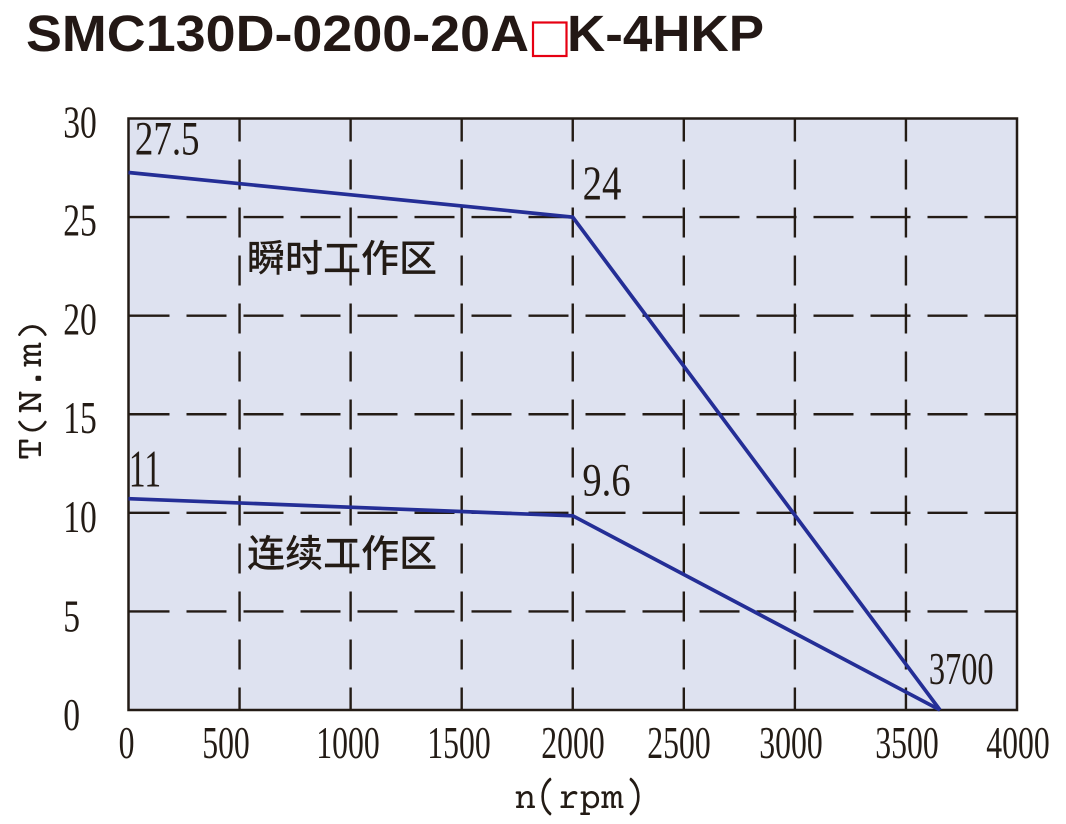  Describe the element at coordinates (606, 480) in the screenshot. I see `svg-text: 9.6` at that location.